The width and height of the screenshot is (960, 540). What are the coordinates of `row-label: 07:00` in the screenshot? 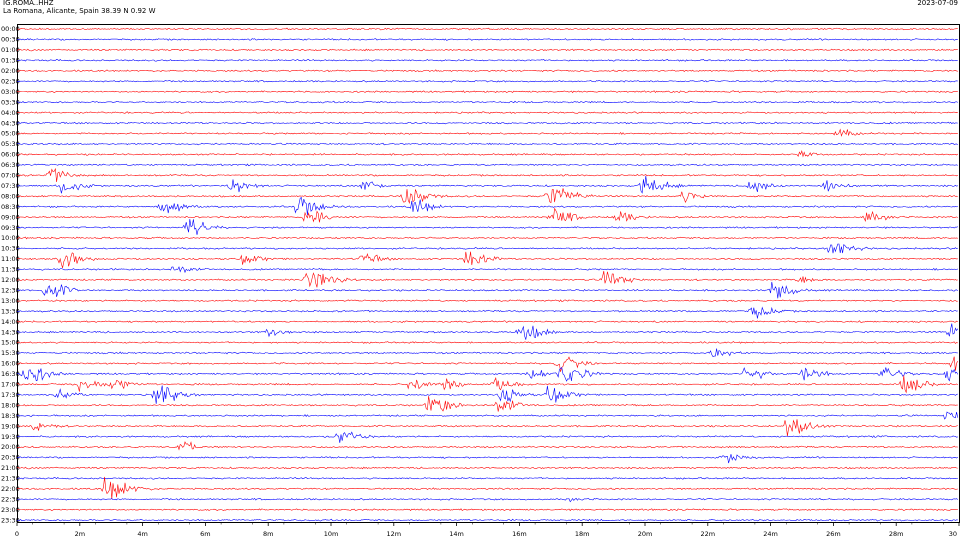 It's located at (10, 176).